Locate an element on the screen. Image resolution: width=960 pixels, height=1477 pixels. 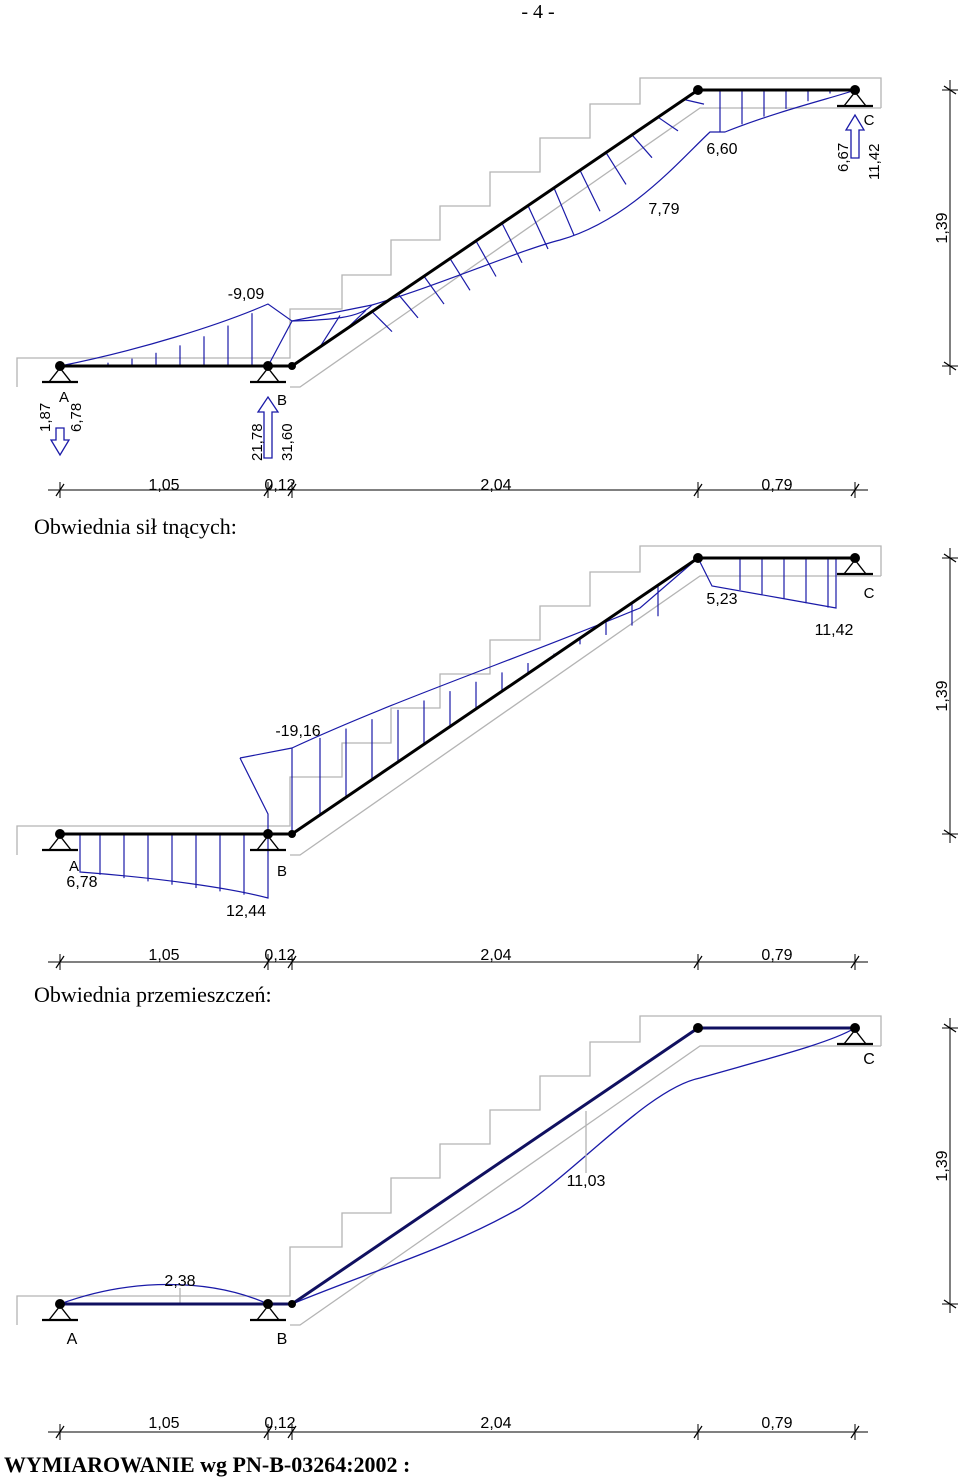
node-a-joint is located at coordinates (60, 366).